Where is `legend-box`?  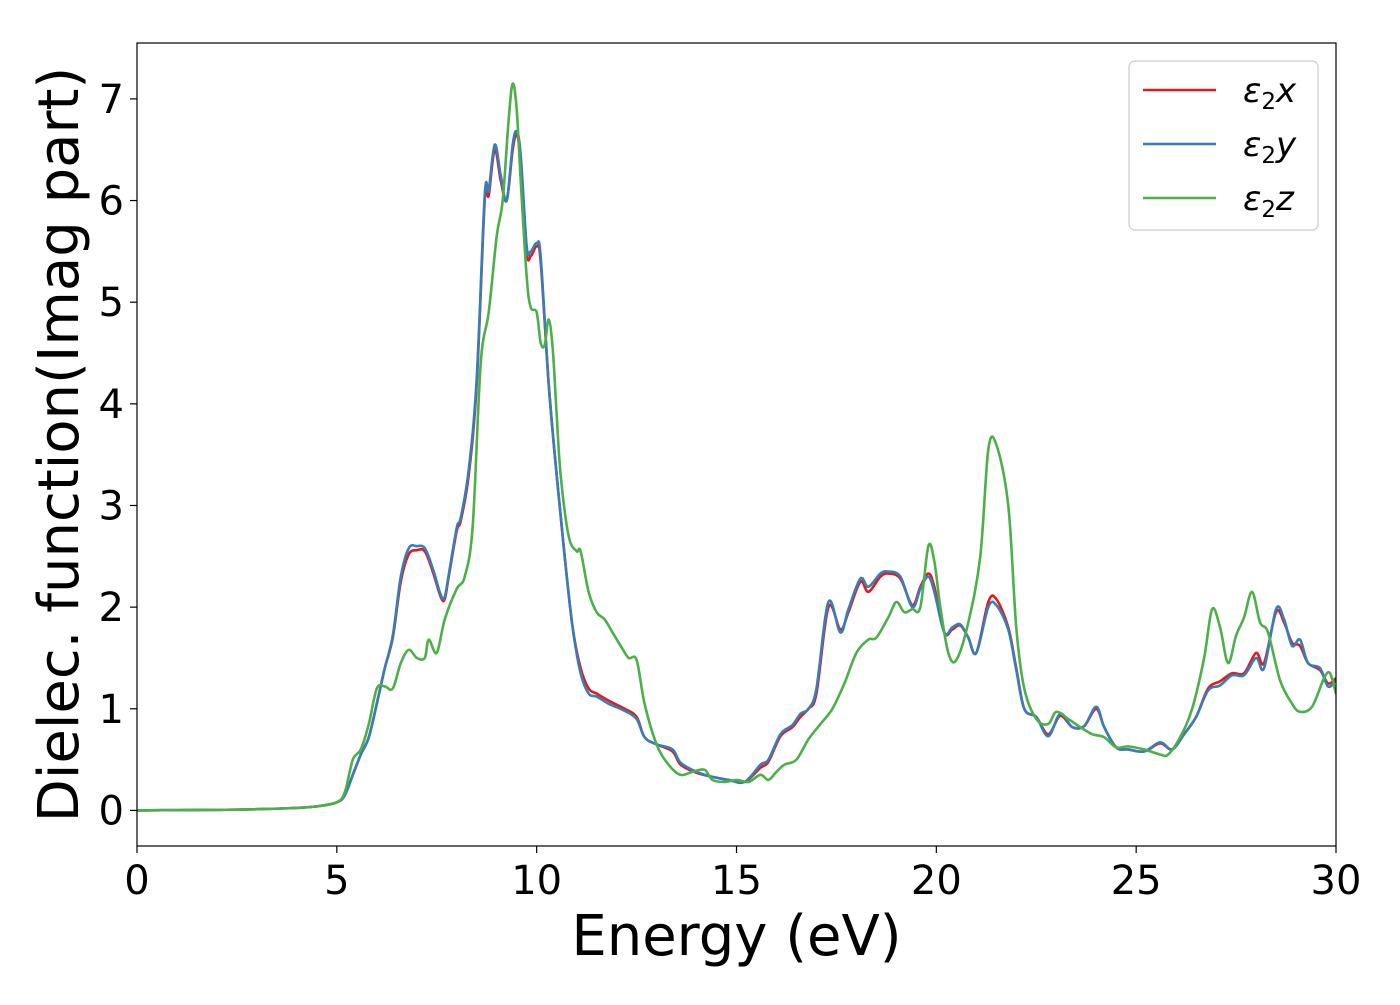 legend-box is located at coordinates (1223, 145).